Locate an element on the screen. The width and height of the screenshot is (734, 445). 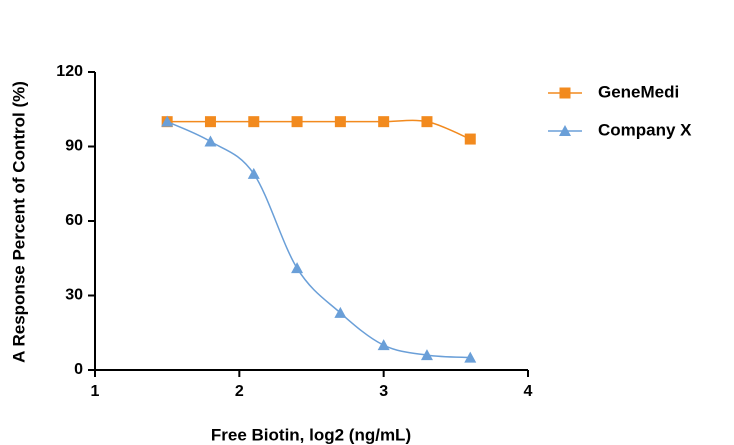
x-tick-label: 2 is located at coordinates (239, 391).